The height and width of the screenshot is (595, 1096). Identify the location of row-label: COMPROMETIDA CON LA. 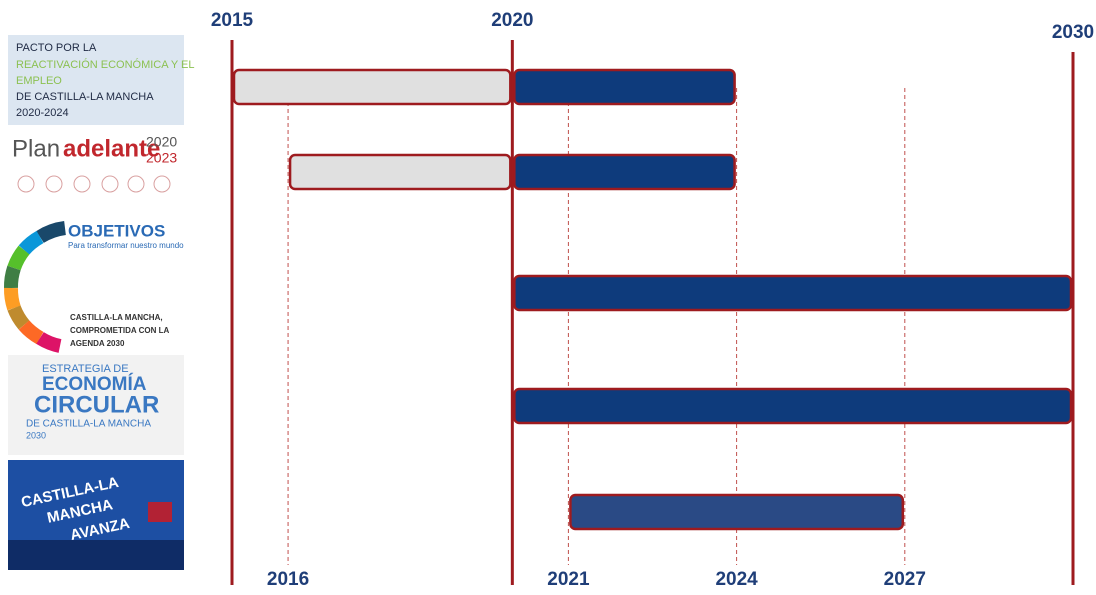
(119, 330).